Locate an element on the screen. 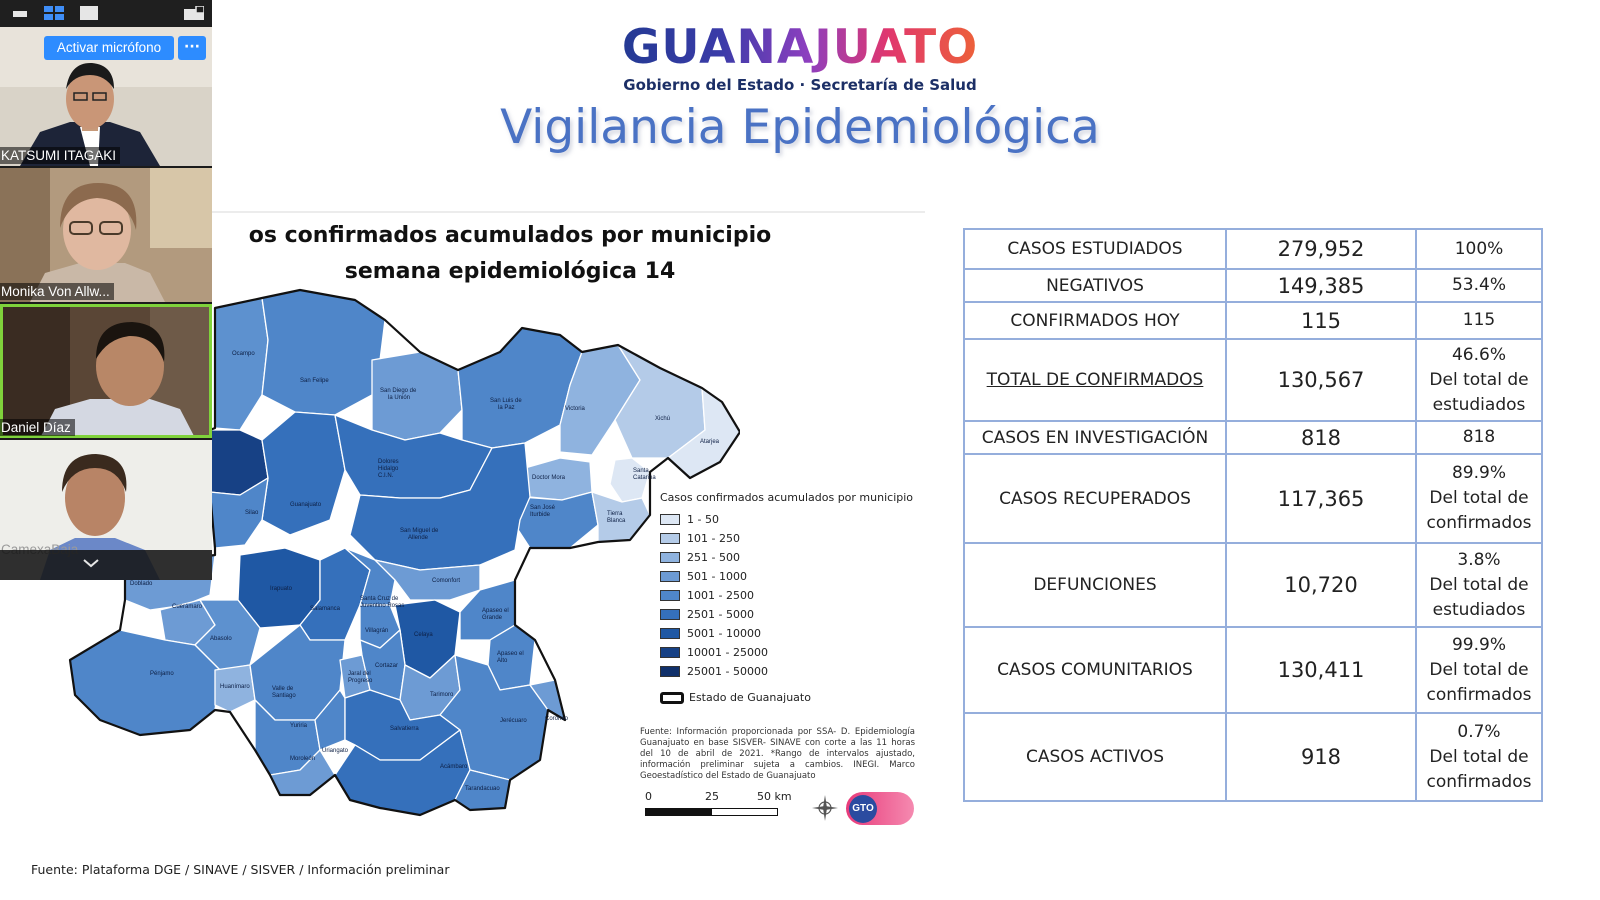 This screenshot has height=900, width=1600. svg-text: Doctor Mora is located at coordinates (549, 478).